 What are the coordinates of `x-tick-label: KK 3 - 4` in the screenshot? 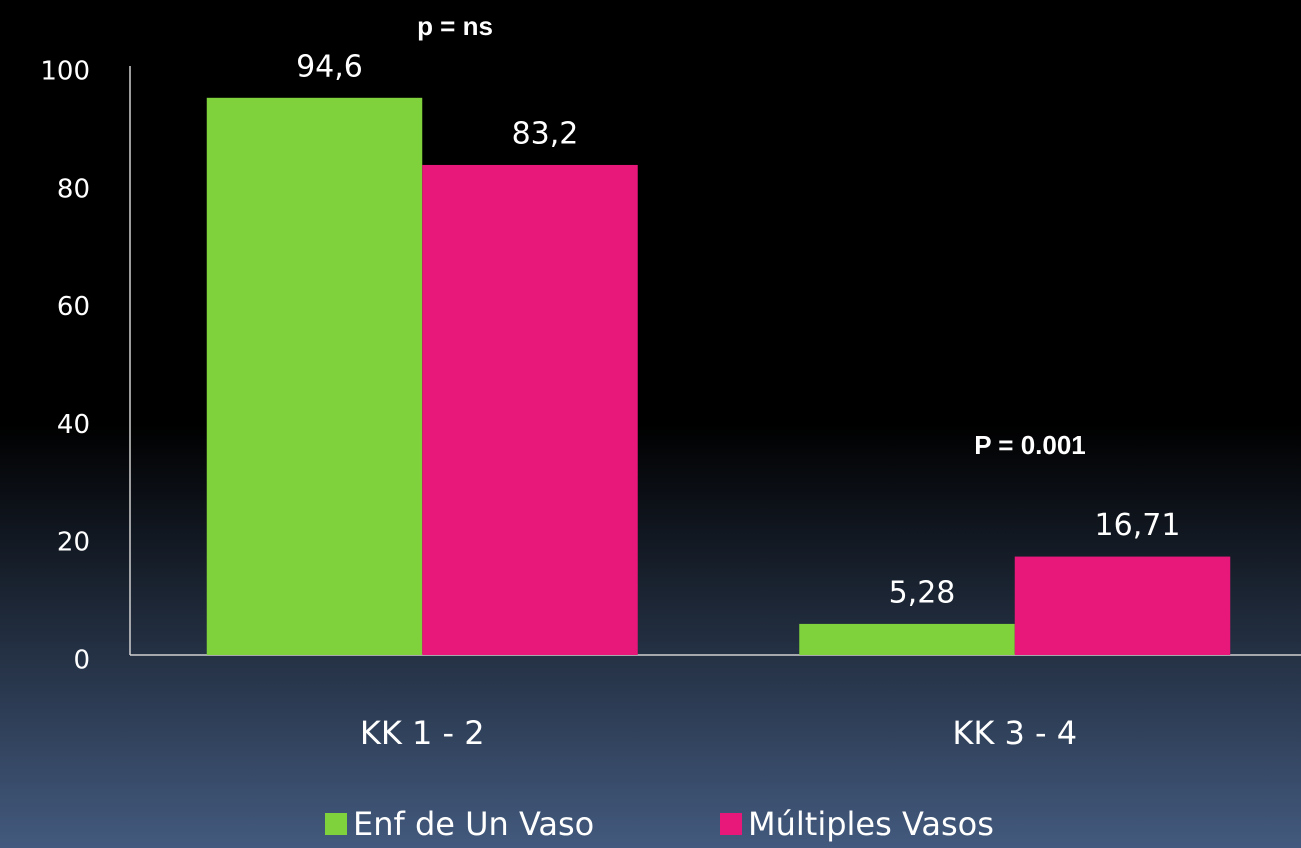 It's located at (1014, 733).